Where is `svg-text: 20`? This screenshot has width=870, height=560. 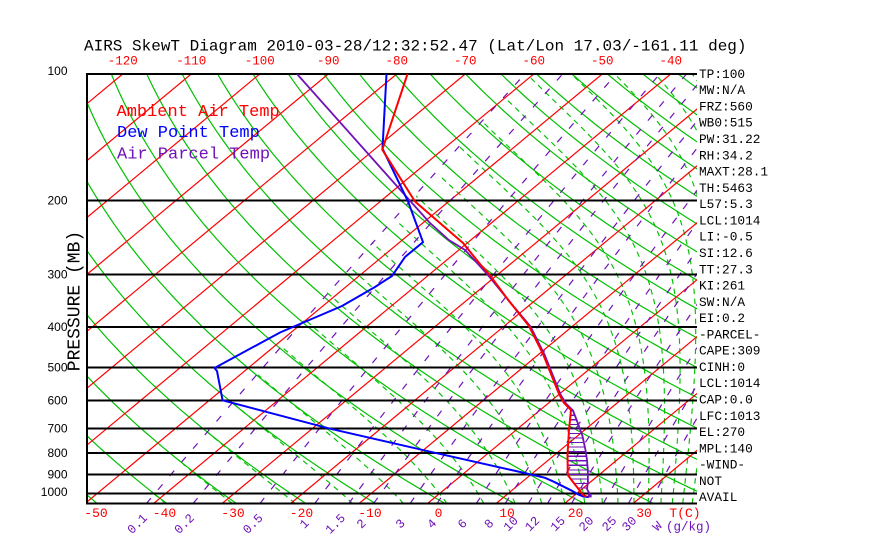 svg-text: 20 is located at coordinates (576, 513).